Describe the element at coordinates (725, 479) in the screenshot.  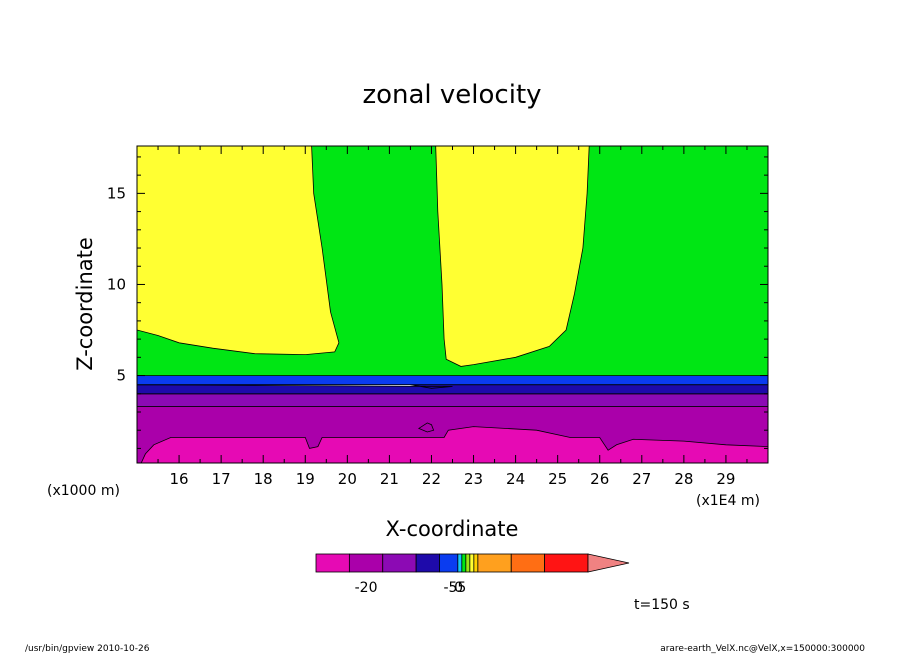
I see `x-tick-label: 29` at that location.